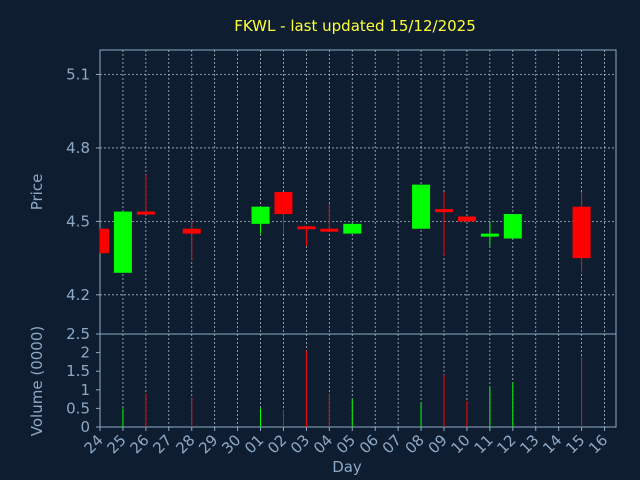  I want to click on x-axis-label: Day, so click(347, 467).